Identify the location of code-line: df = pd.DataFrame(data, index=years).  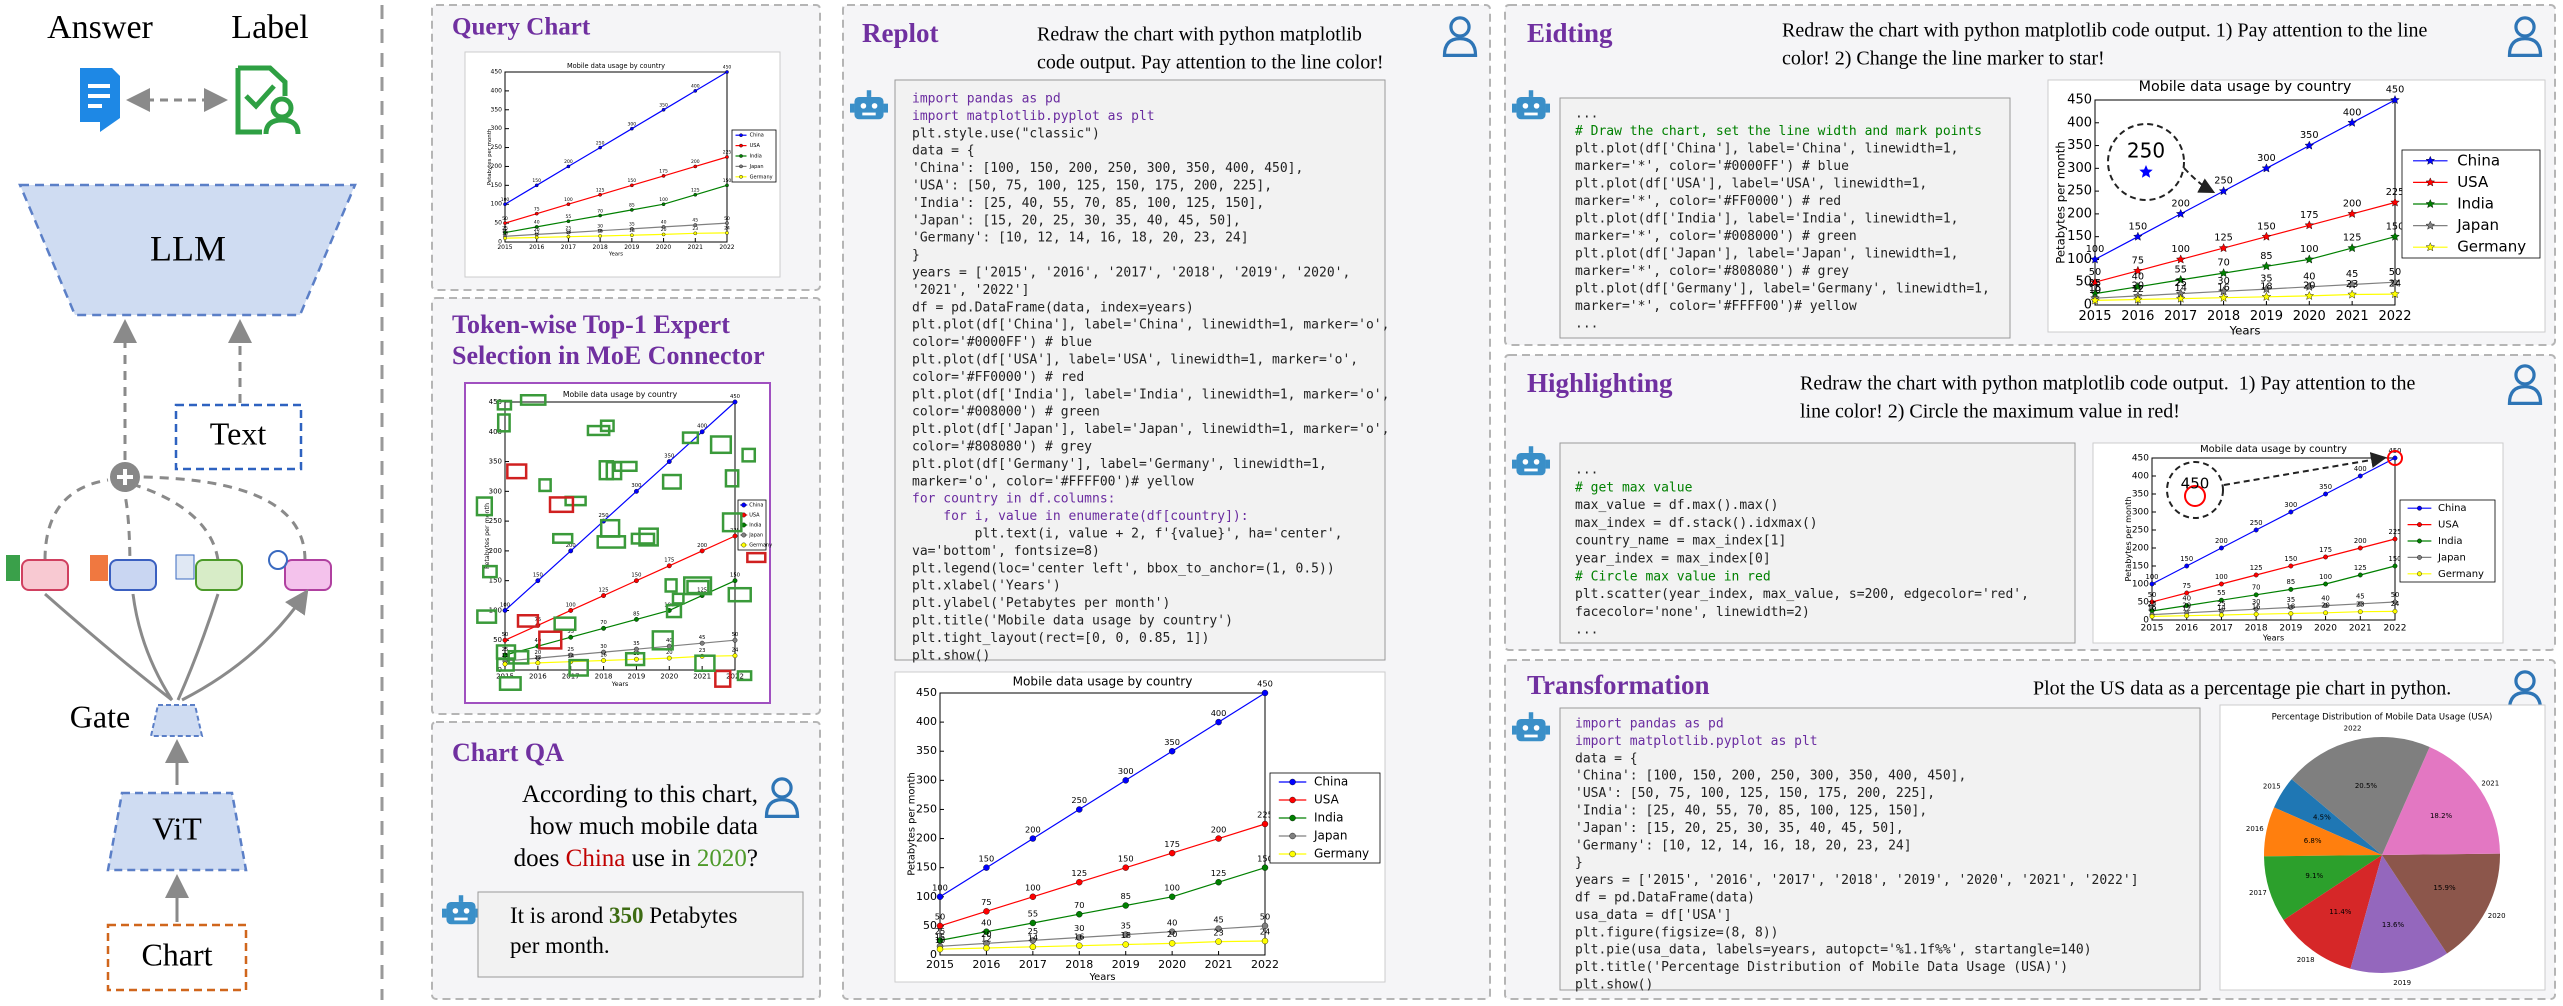
(1053, 307).